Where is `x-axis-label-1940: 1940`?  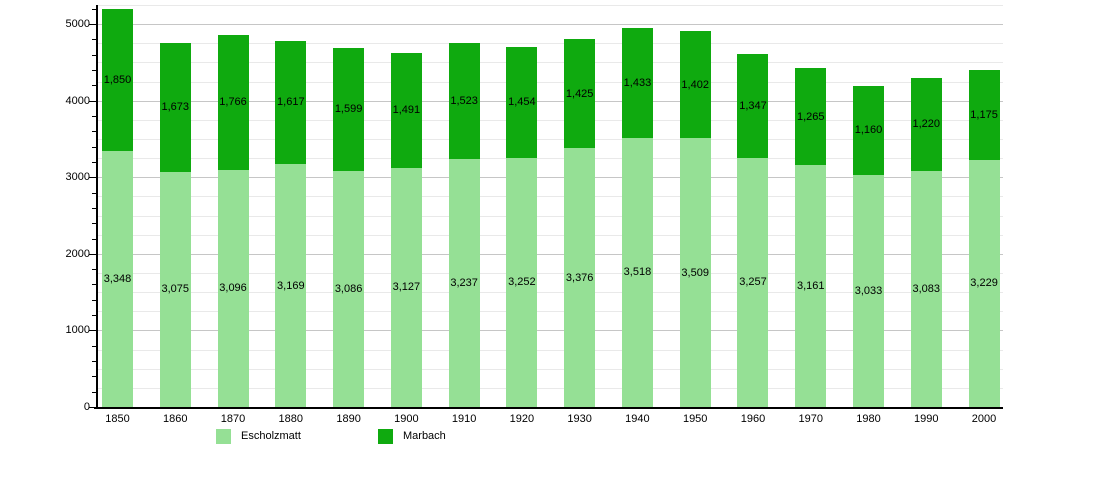
x-axis-label-1940: 1940 is located at coordinates (637, 419).